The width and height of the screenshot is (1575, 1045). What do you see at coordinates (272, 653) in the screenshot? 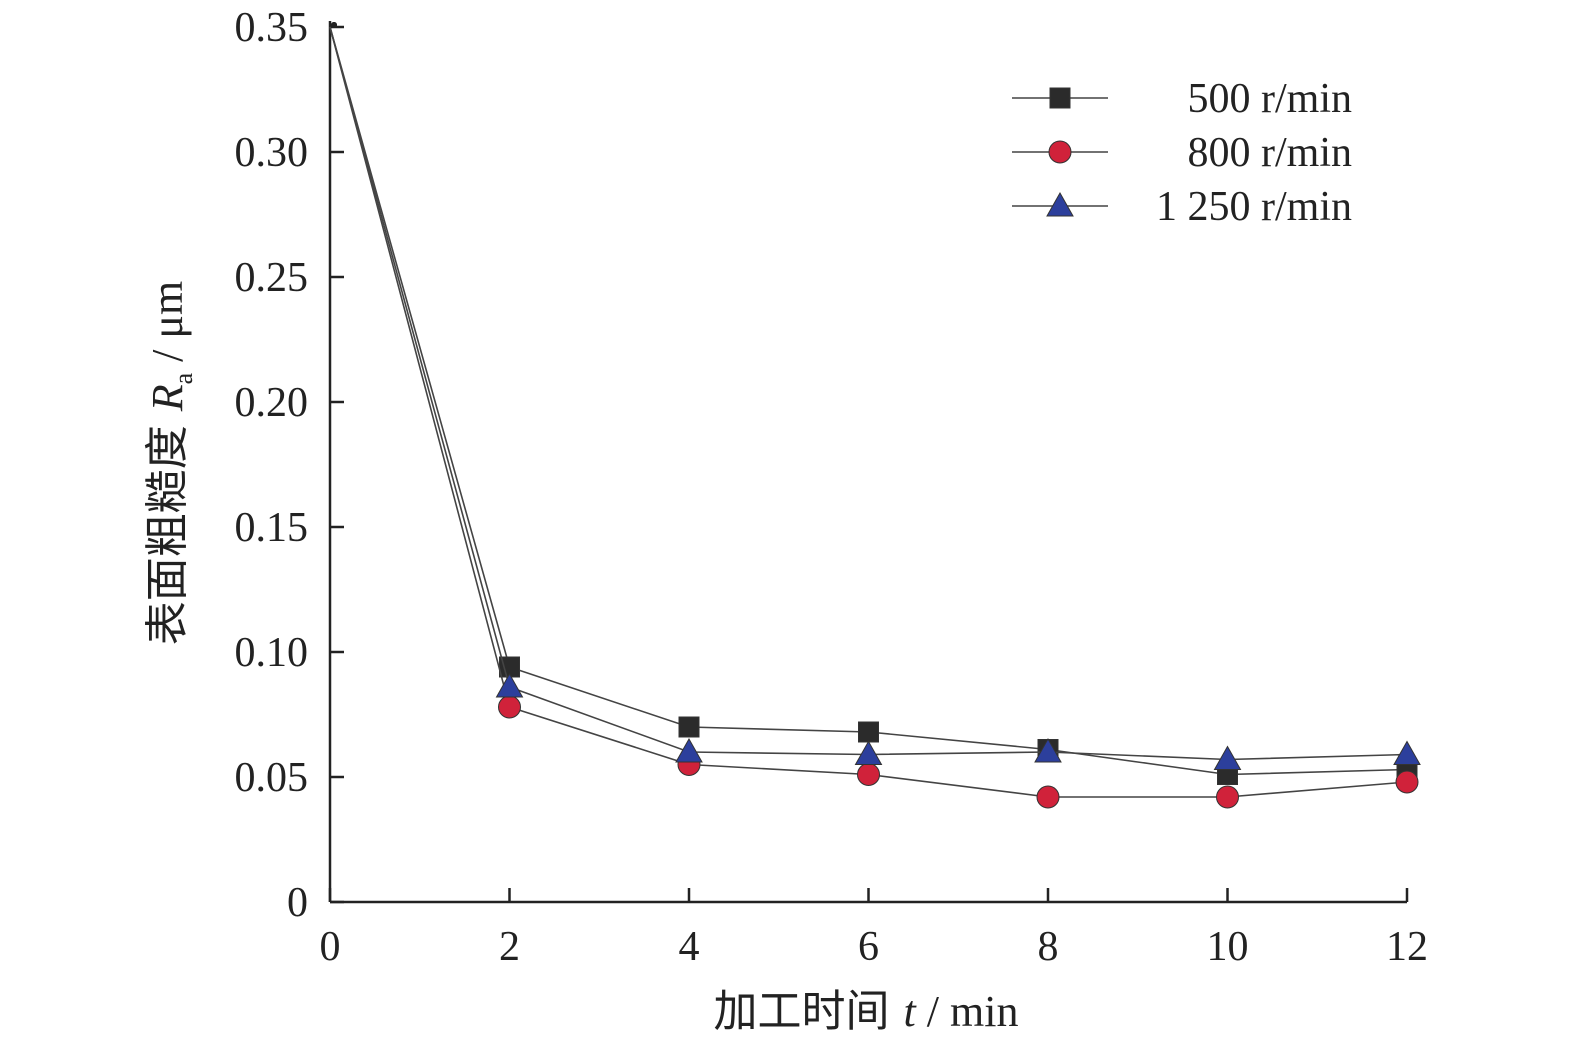
I see `y-tick-label: 0.10` at bounding box center [272, 653].